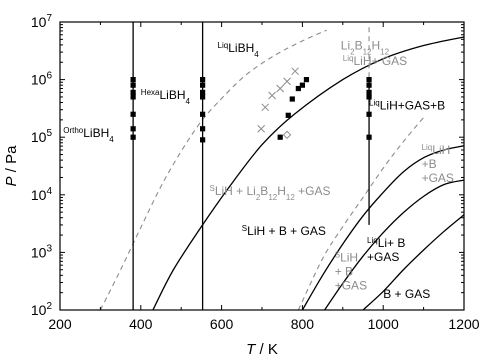 The image size is (482, 360). I want to click on region-label-liq-lih-gas-b: LiqLiH+GAS+B, so click(407, 105).